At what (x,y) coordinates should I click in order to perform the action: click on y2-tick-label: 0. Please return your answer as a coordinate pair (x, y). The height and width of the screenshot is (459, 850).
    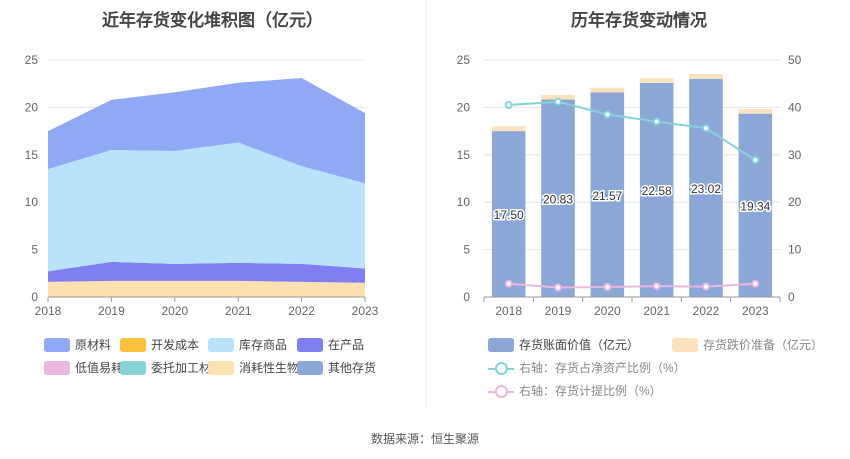
    Looking at the image, I should click on (791, 297).